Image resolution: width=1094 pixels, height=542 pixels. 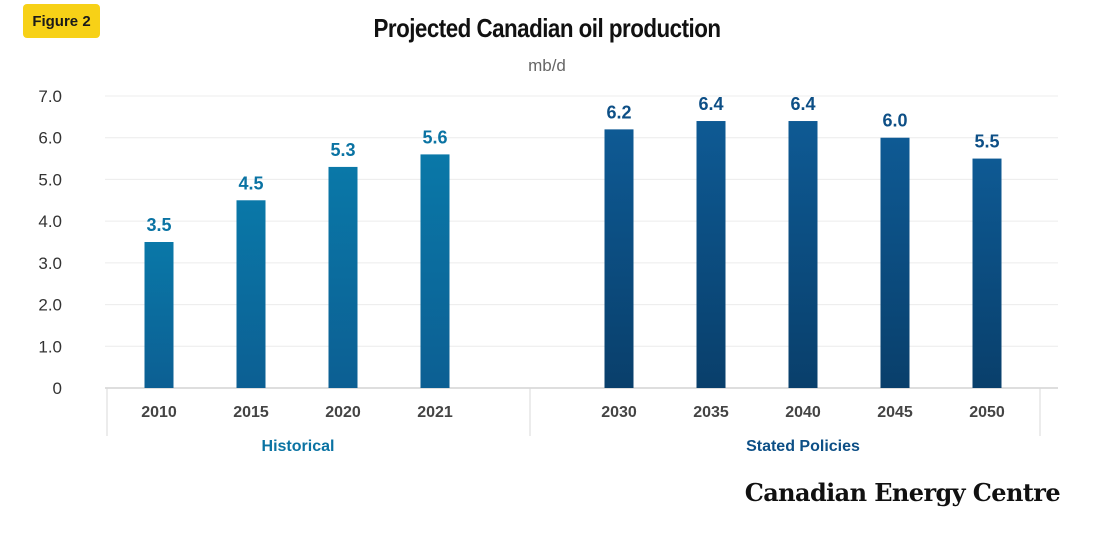 I want to click on data-label: 6.0, so click(x=894, y=121).